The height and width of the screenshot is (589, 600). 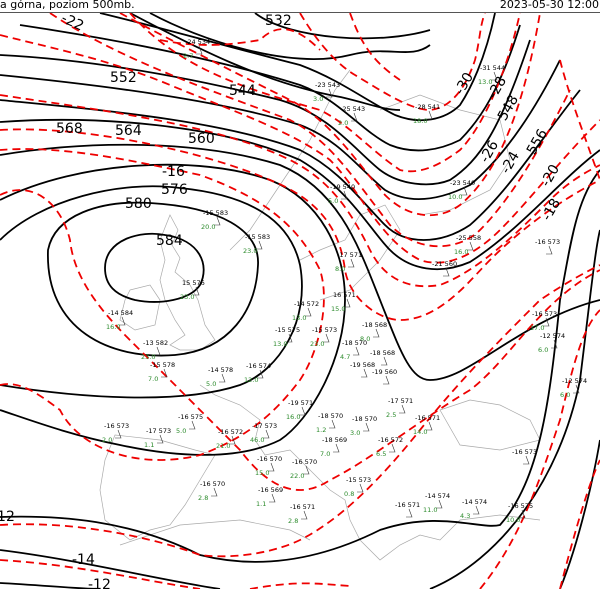 I want to click on station-plot: -16 571 2.8, so click(x=301, y=514).